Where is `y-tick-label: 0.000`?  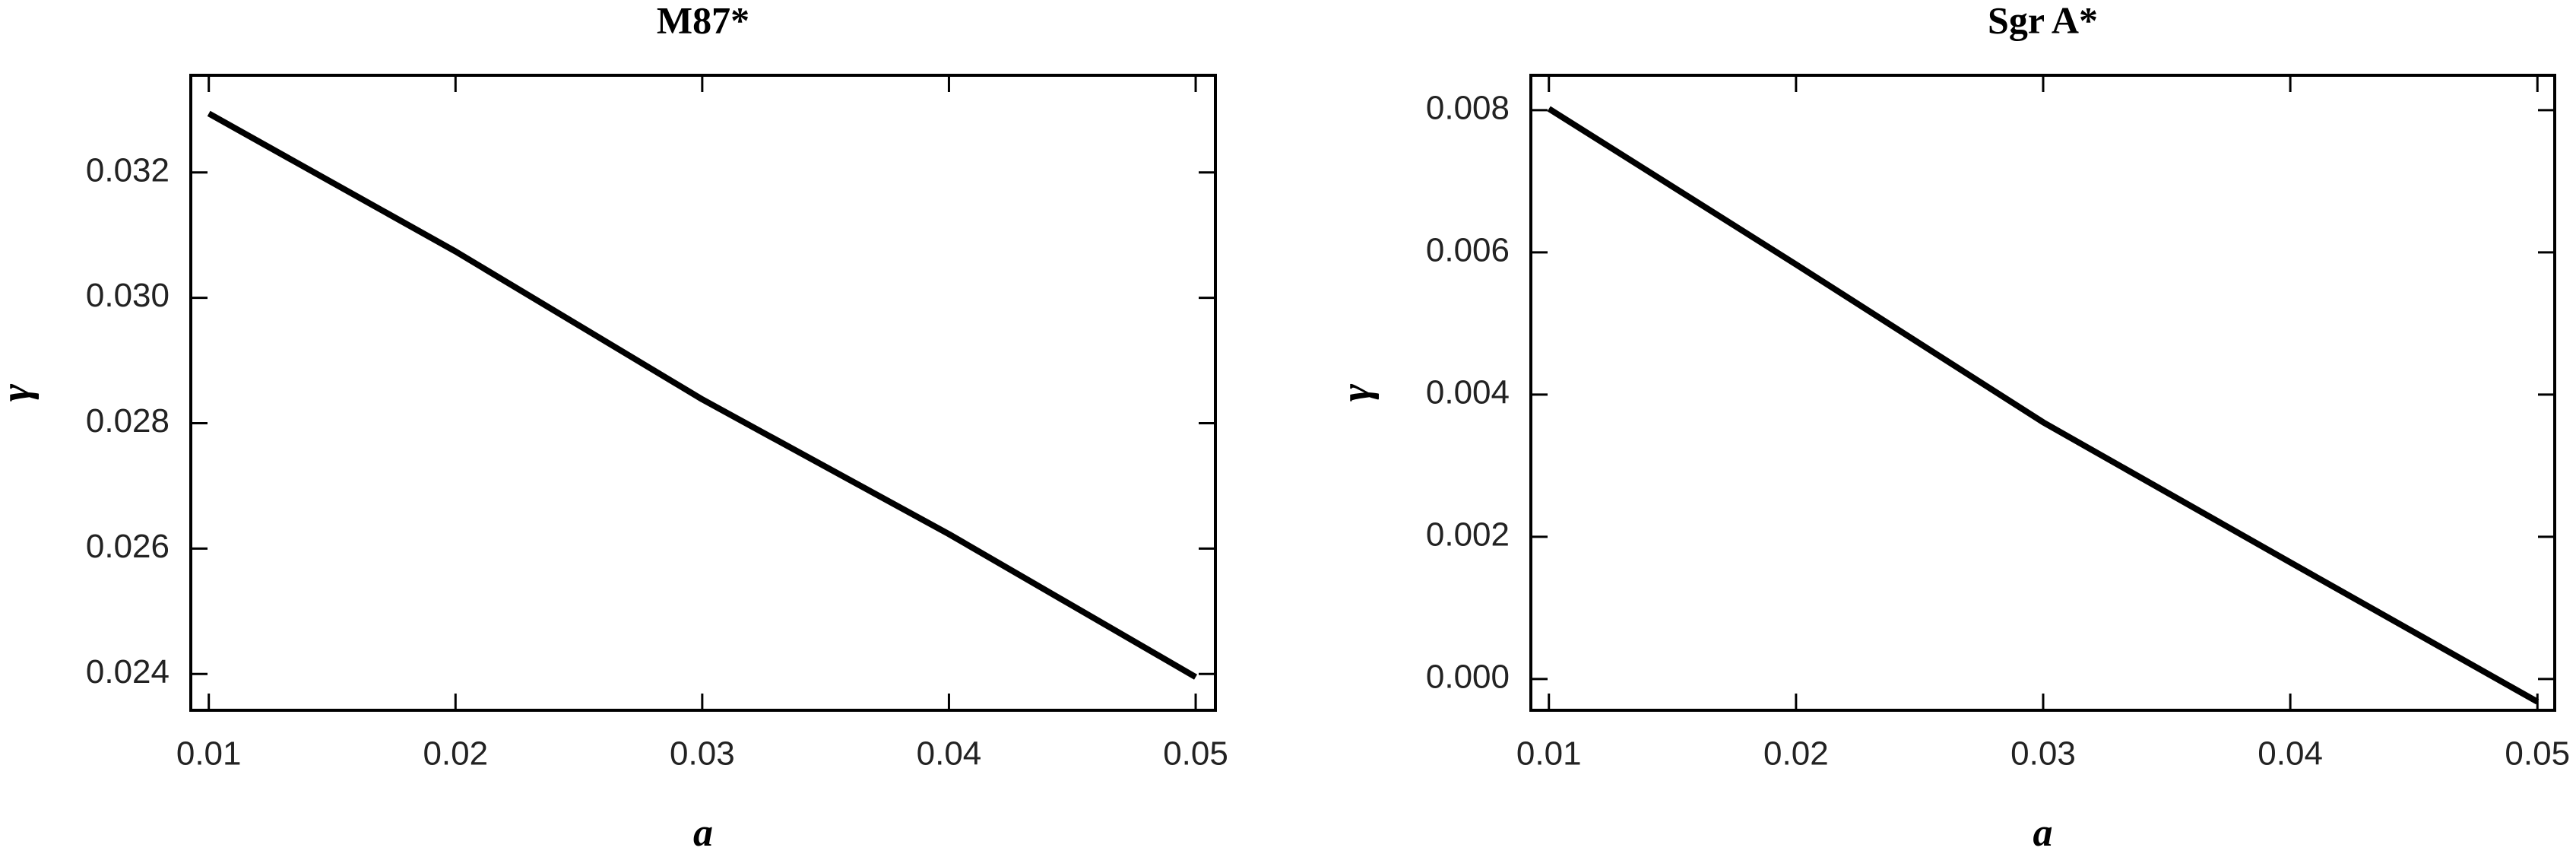
y-tick-label: 0.000 is located at coordinates (1468, 677).